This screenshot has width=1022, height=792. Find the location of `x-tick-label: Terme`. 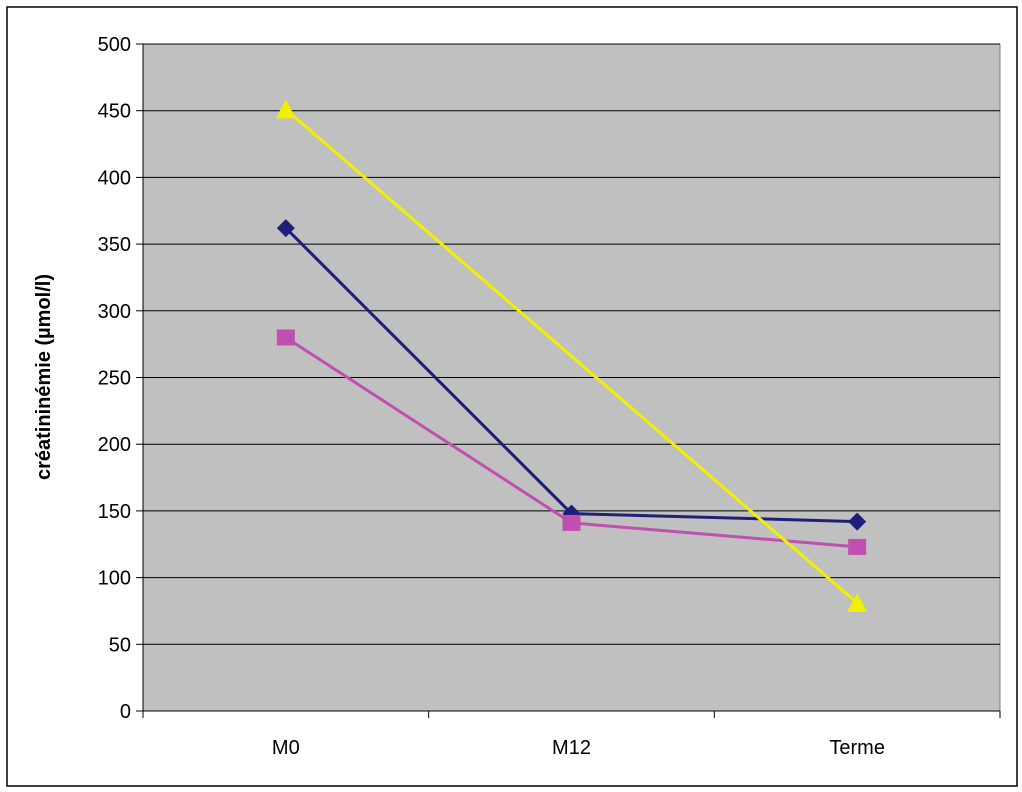

x-tick-label: Terme is located at coordinates (857, 748).